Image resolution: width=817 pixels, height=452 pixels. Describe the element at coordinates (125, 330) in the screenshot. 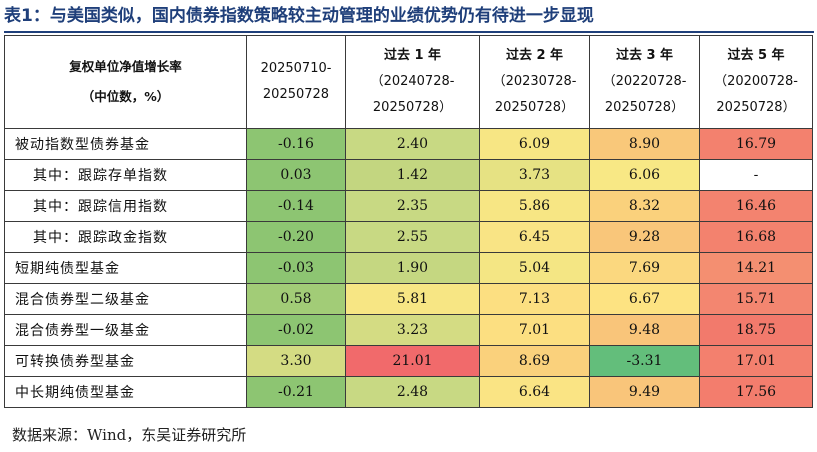

I see `row-label: 混合债券型一级基金` at that location.